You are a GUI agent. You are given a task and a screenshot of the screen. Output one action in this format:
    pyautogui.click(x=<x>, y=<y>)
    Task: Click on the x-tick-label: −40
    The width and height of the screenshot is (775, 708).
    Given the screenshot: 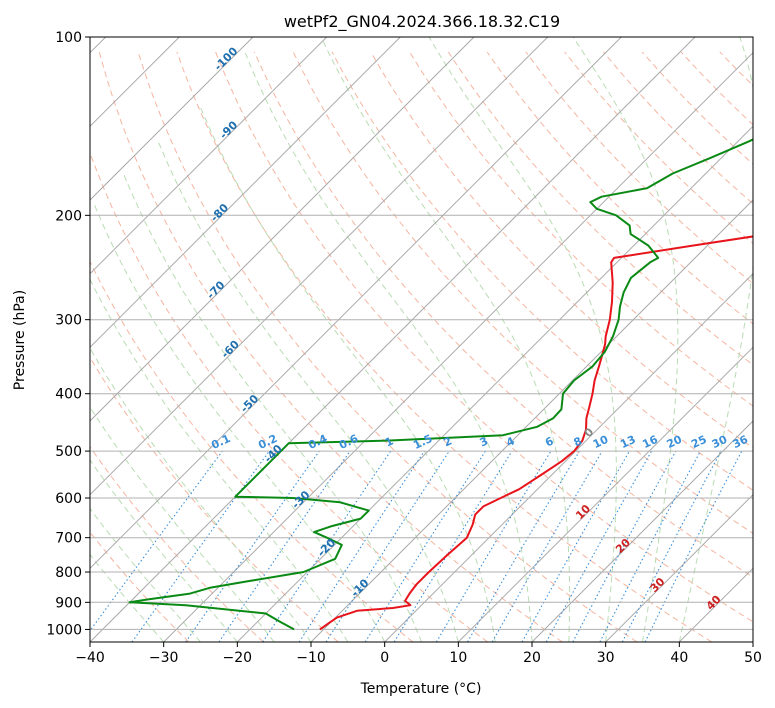 What is the action you would take?
    pyautogui.click(x=90, y=658)
    